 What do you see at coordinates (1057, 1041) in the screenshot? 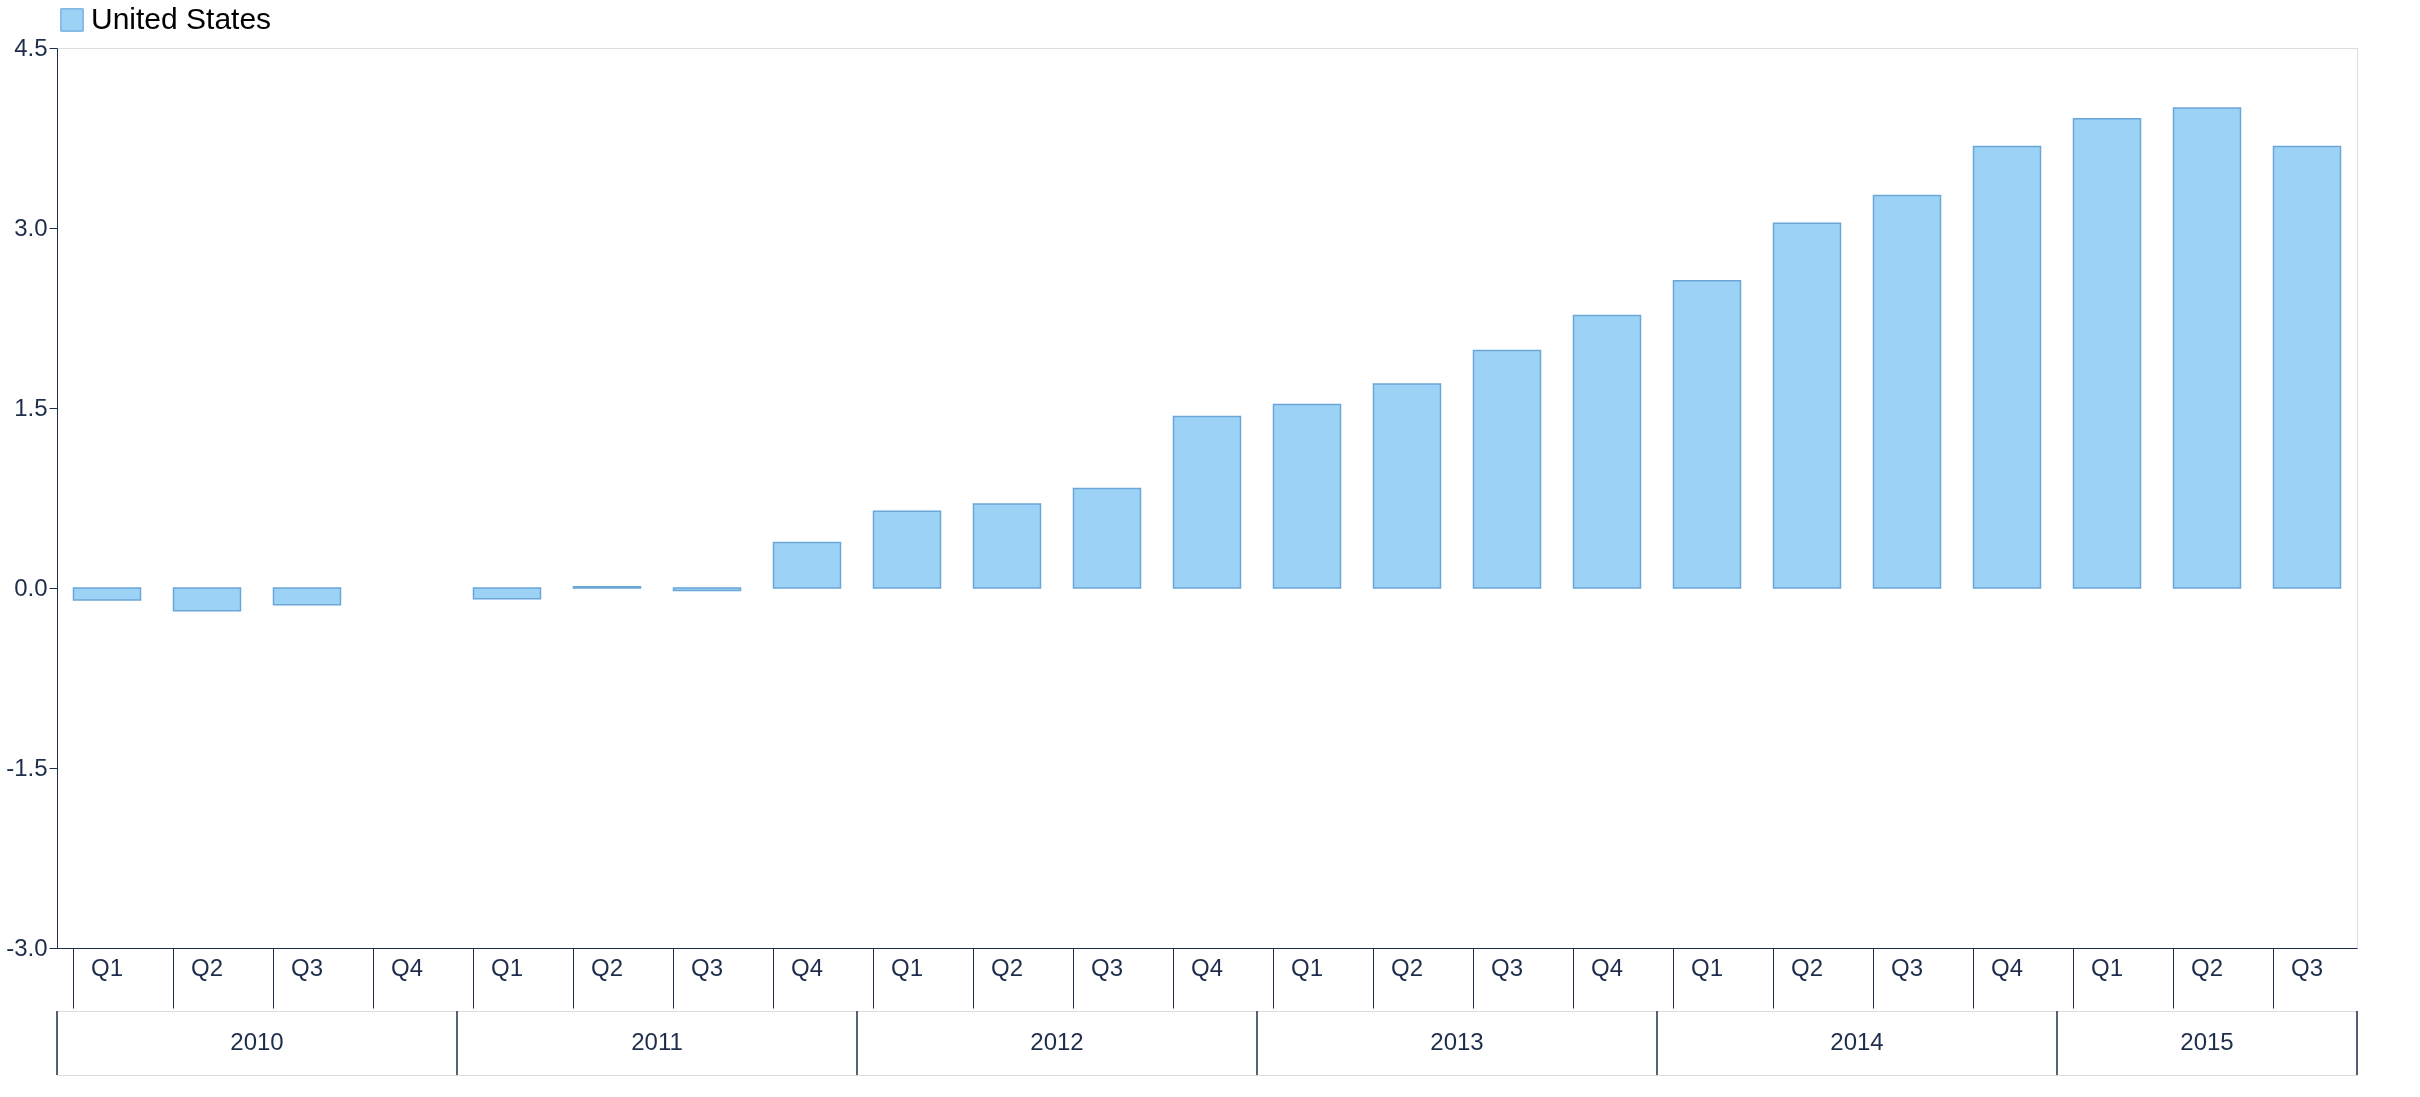
I see `text: 2012` at bounding box center [1057, 1041].